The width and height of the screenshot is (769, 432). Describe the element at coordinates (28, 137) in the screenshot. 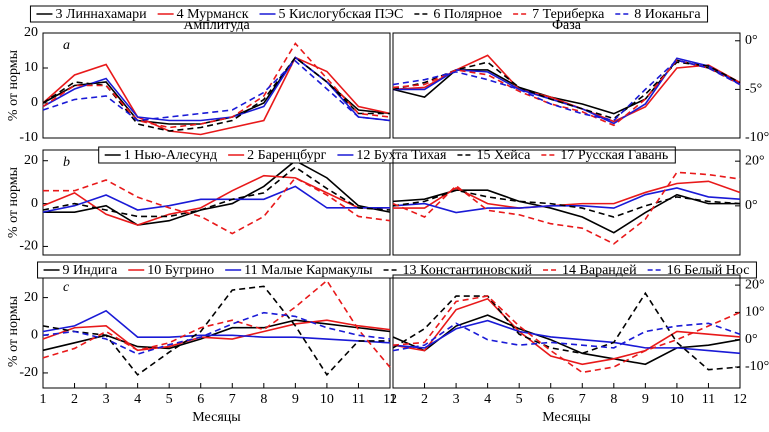

I see `y-tick-label: -10` at that location.